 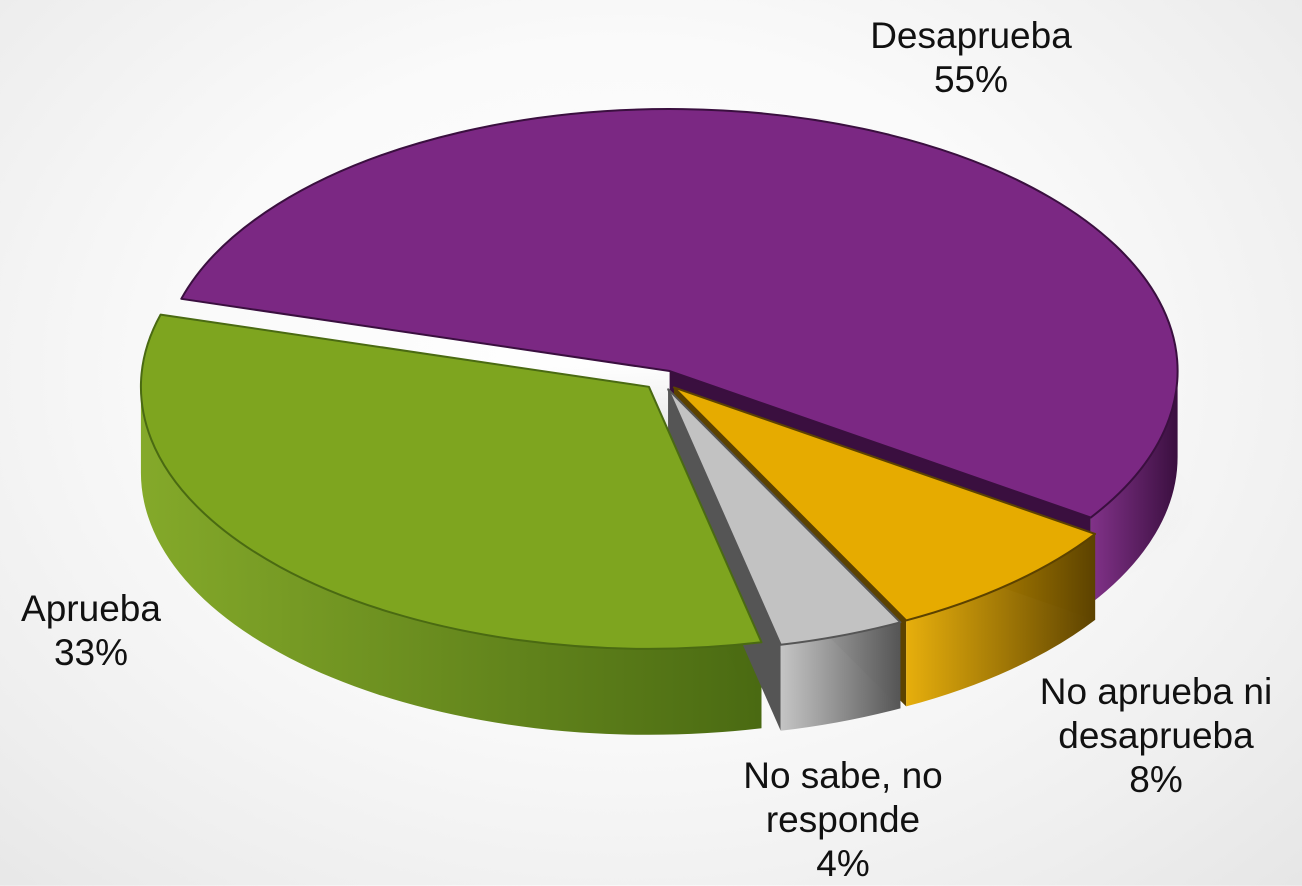 I want to click on label-no-aprueba-name-line2: desaprueba, so click(x=1156, y=735).